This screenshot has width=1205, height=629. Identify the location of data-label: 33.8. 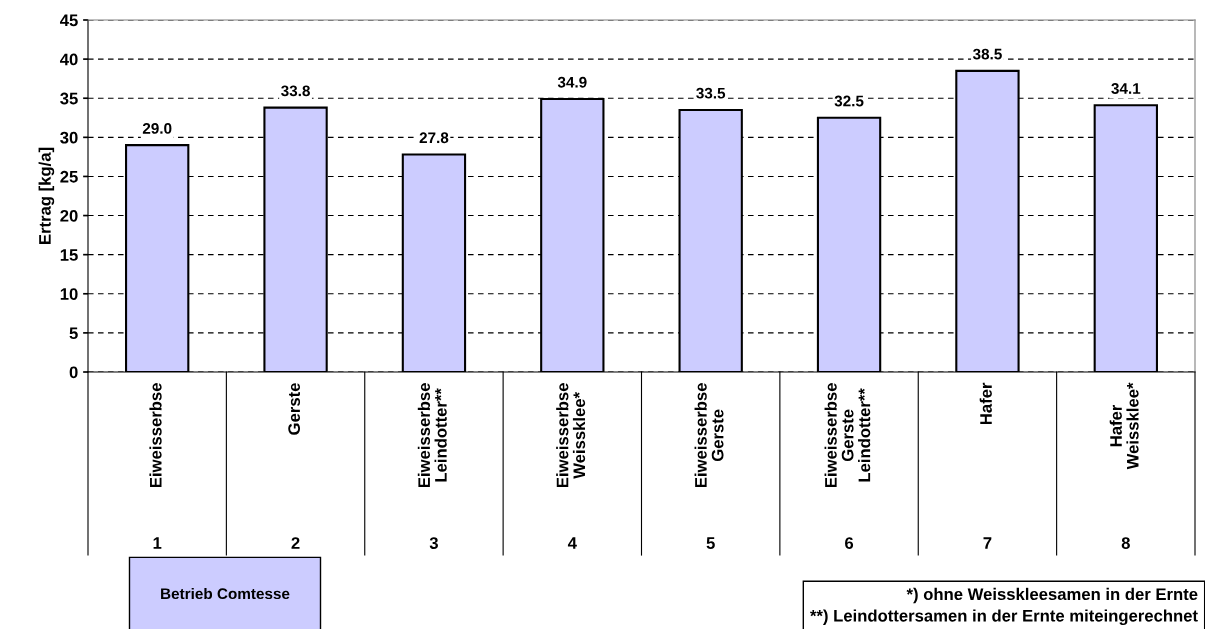
(295, 91).